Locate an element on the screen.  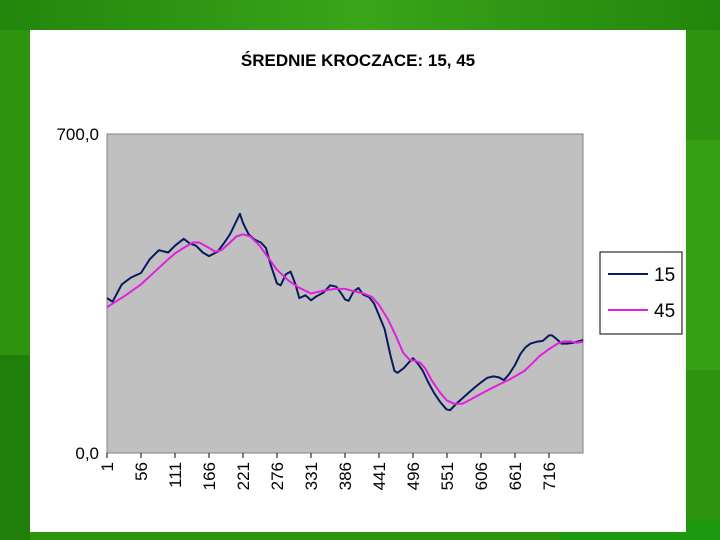
y-axis: 0,0 700,0 is located at coordinates (77, 294).